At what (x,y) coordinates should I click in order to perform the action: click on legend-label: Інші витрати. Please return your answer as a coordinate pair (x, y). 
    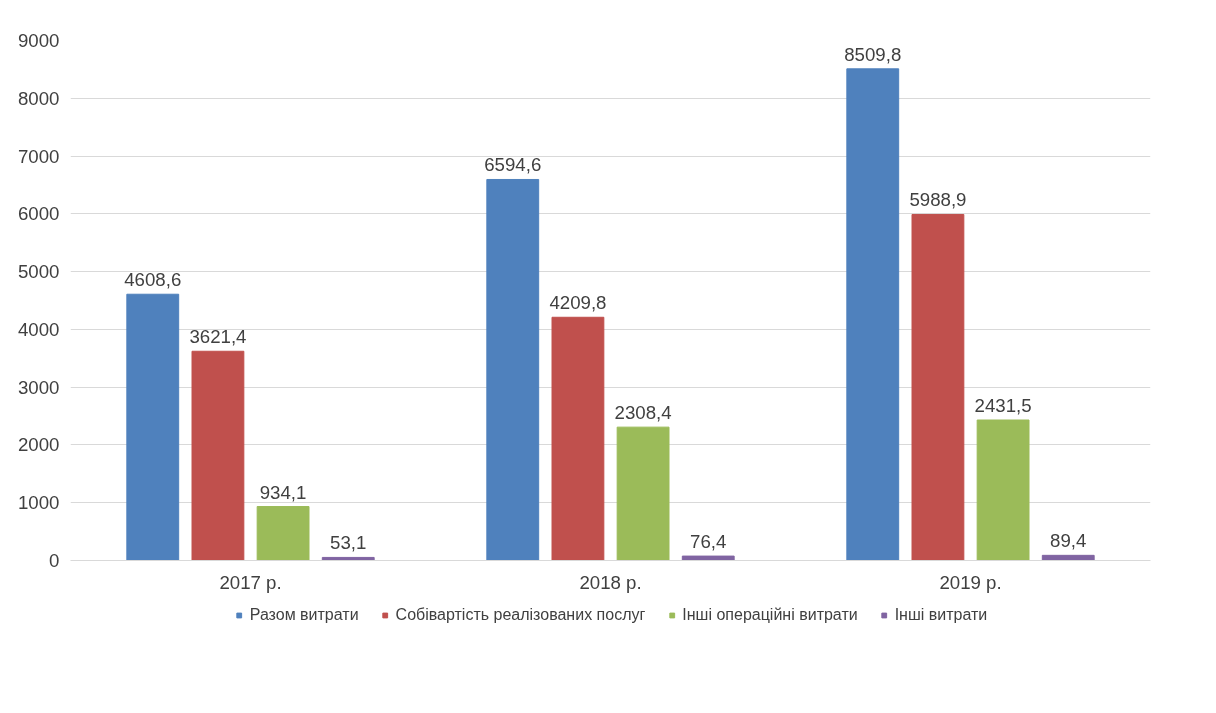
    Looking at the image, I should click on (941, 615).